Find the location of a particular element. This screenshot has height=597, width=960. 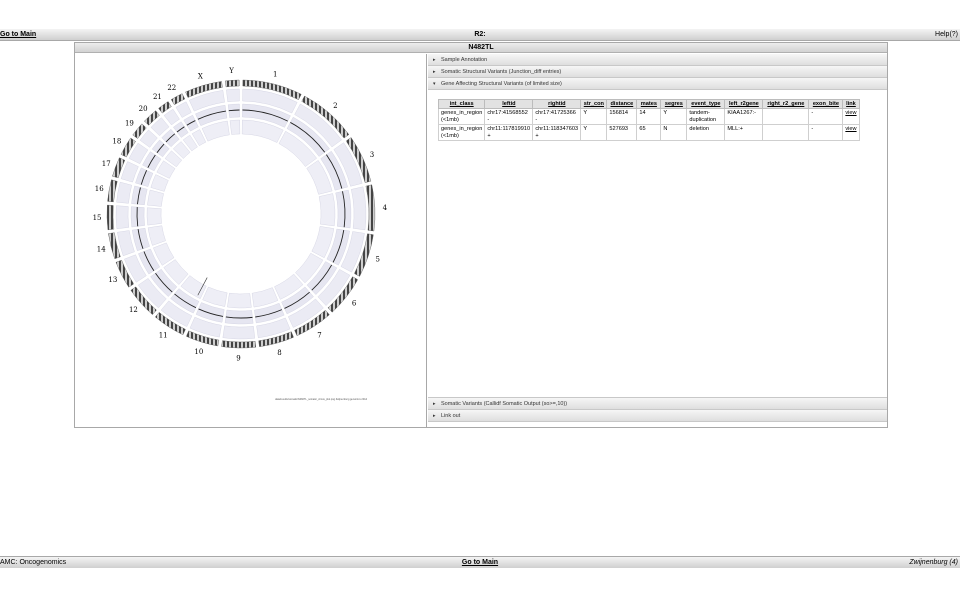

column-header-event-type: event_type is located at coordinates (706, 104).